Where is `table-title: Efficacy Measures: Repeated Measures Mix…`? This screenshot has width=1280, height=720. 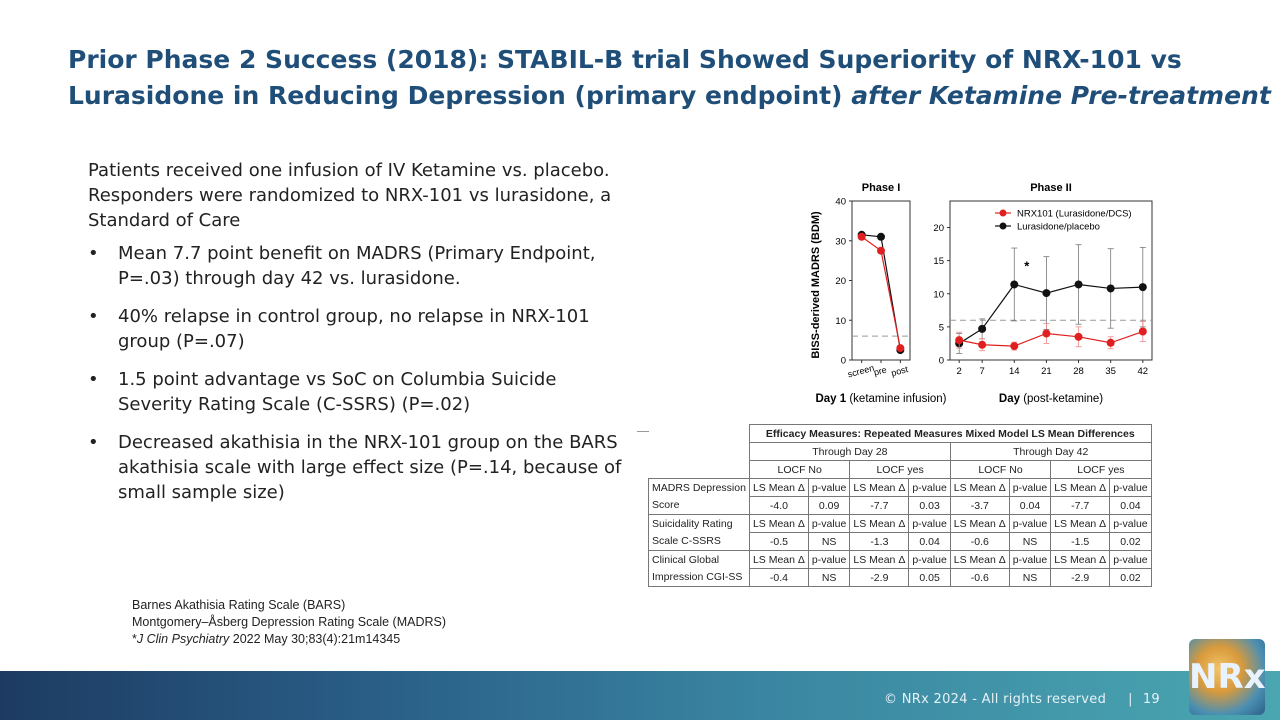 table-title: Efficacy Measures: Repeated Measures Mix… is located at coordinates (950, 433).